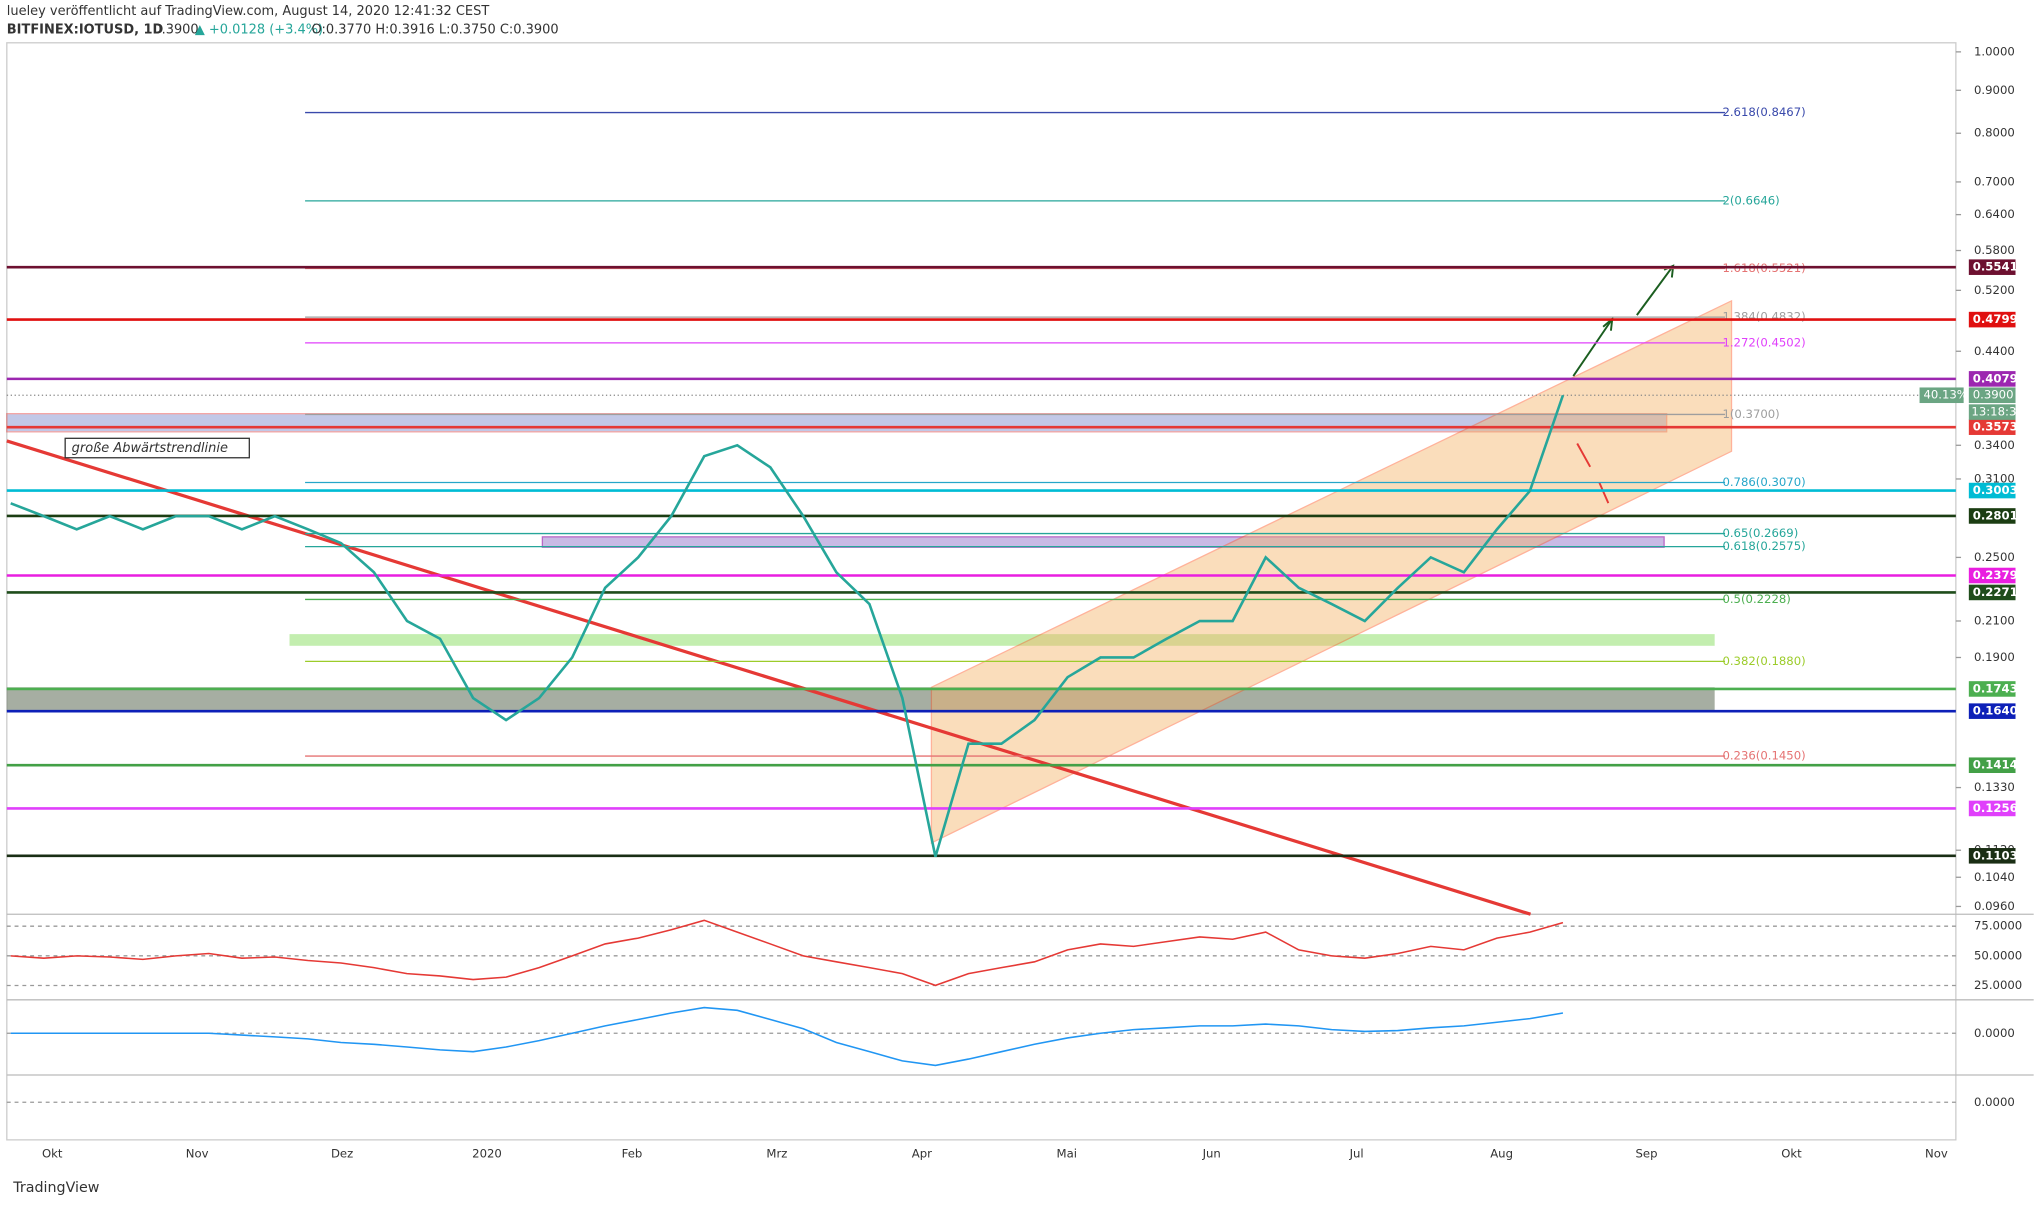 The width and height of the screenshot is (2034, 1210). I want to click on y-tick-label: 0.1900, so click(1994, 657).